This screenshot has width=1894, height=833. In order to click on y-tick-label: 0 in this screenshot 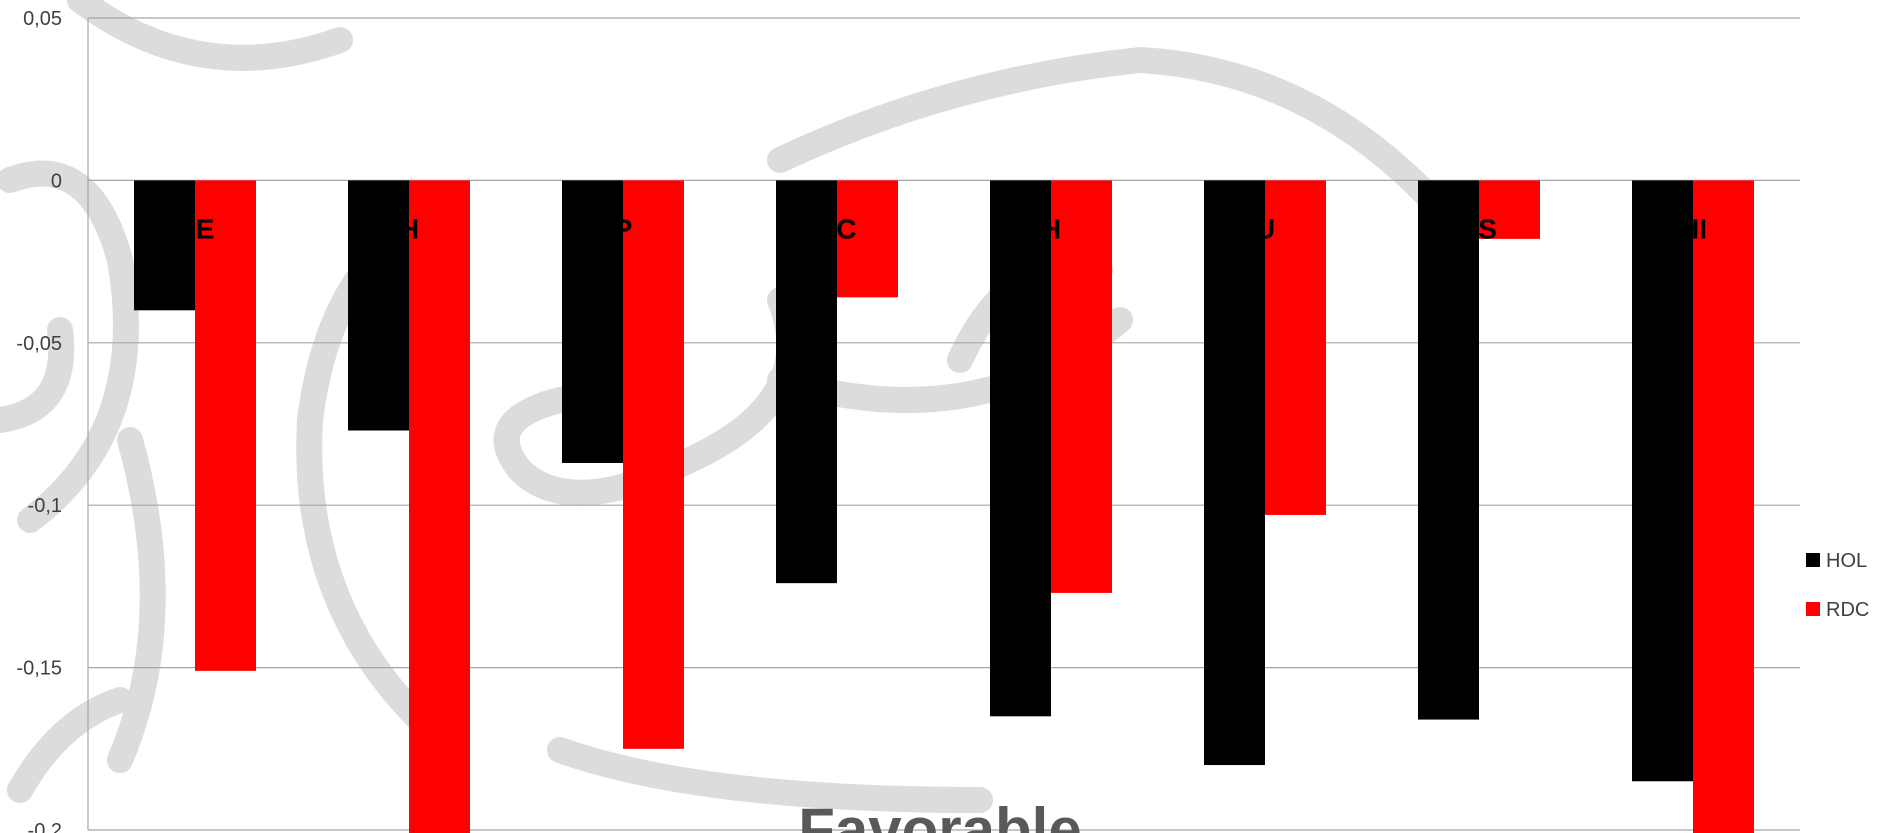, I will do `click(56, 181)`.